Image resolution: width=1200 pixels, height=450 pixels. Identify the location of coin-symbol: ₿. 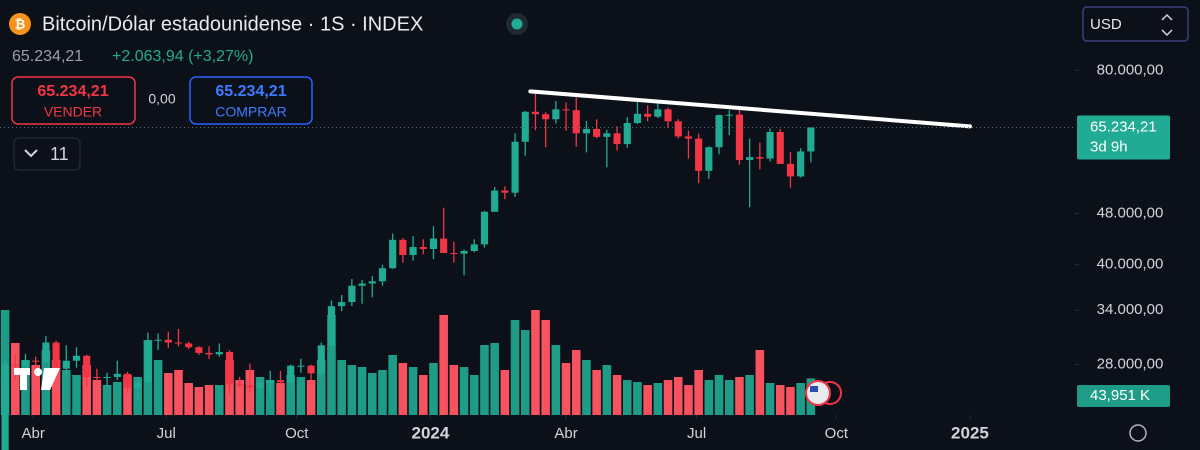
(20, 23).